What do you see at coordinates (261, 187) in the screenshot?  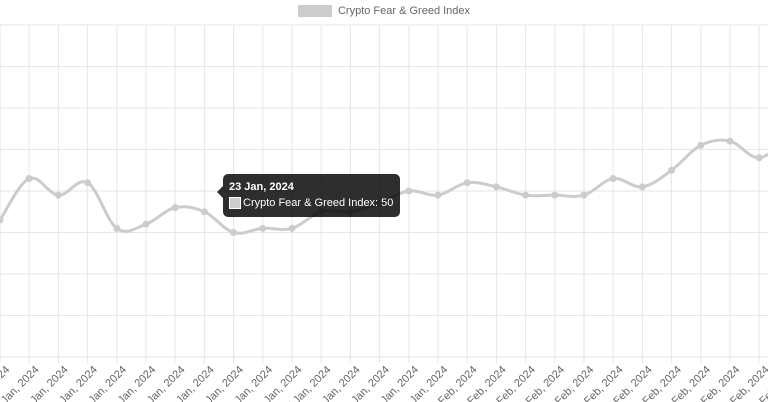 I see `tooltip-title: 23 Jan, 2024` at bounding box center [261, 187].